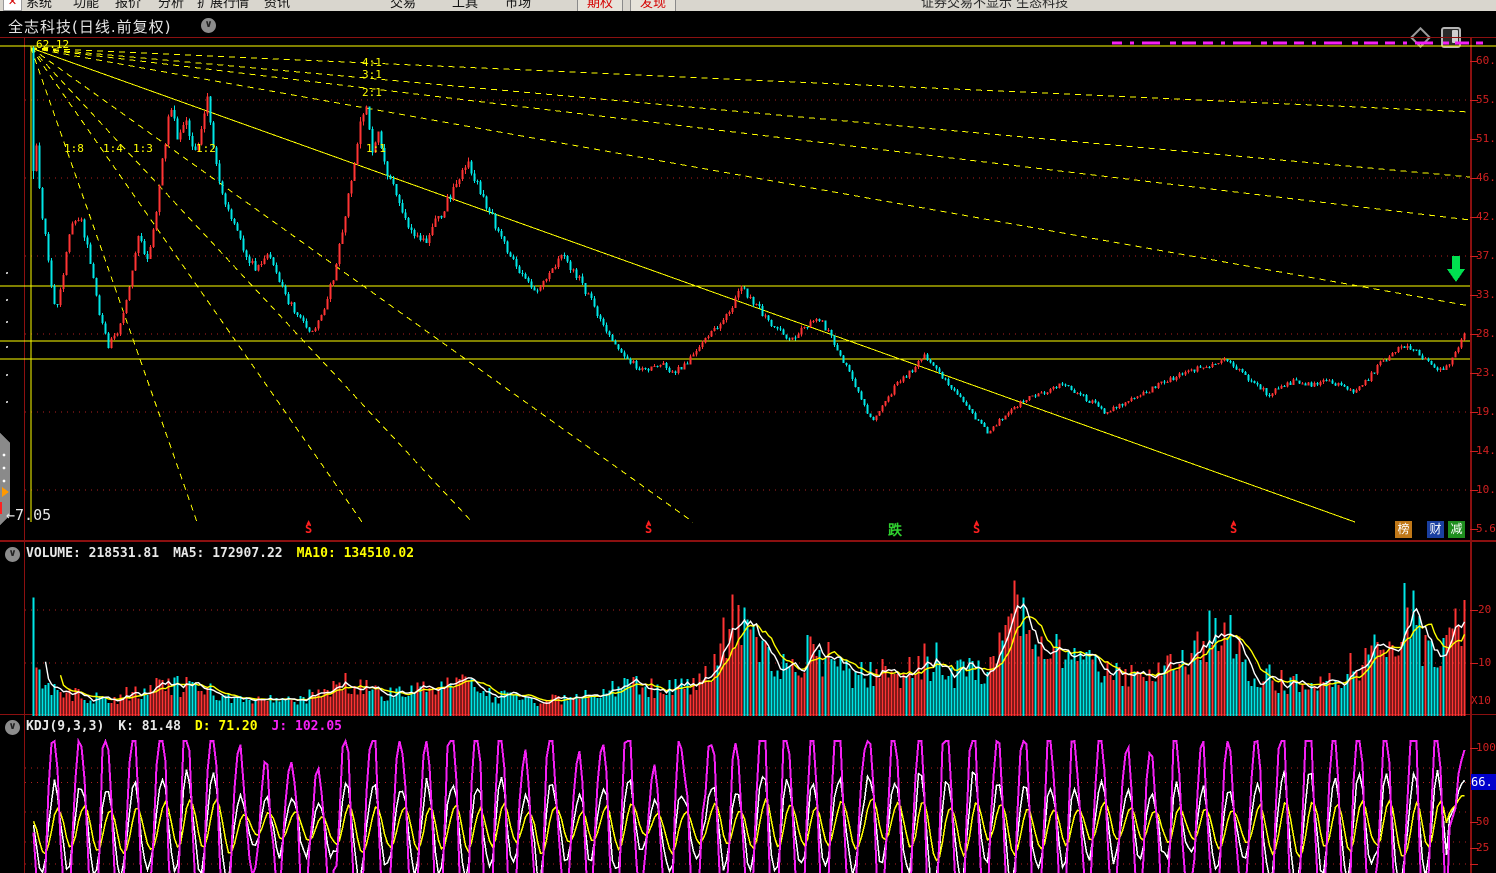  I want to click on volume-value: VOLUME: 218531.81, so click(93, 553).